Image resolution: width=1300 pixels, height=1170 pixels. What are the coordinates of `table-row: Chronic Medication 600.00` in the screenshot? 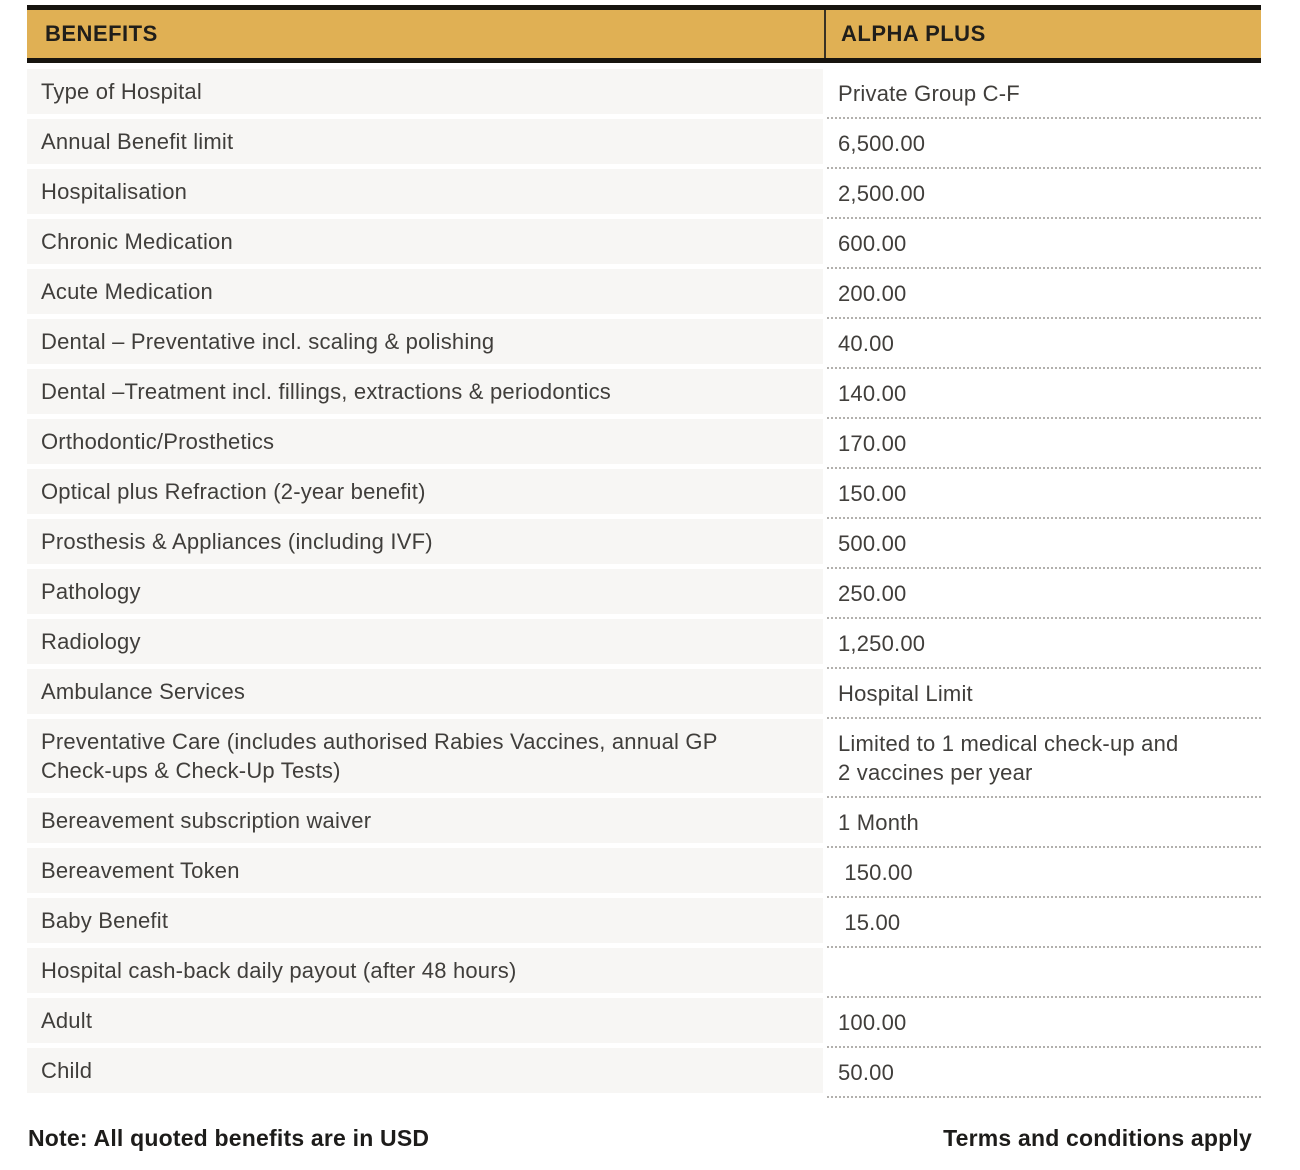 It's located at (644, 244).